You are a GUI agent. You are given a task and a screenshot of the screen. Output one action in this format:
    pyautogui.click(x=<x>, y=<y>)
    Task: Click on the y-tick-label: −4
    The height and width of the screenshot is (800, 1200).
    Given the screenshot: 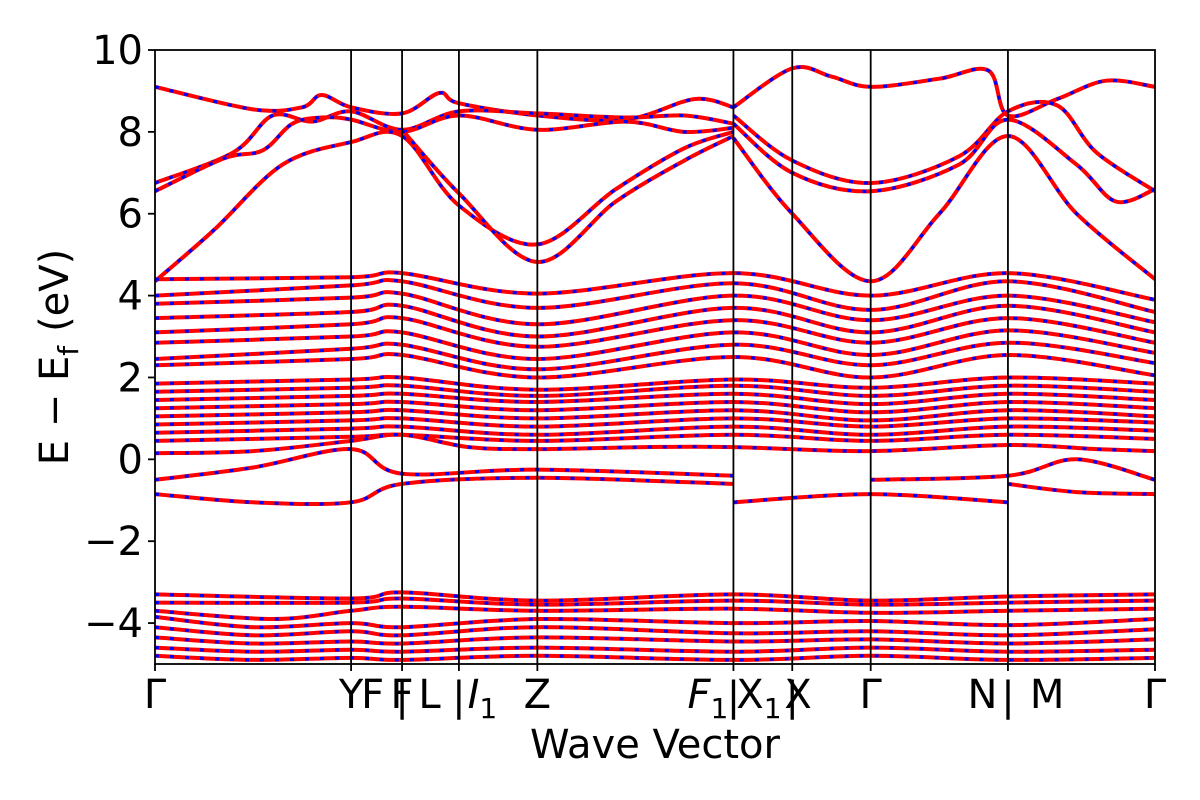 What is the action you would take?
    pyautogui.click(x=113, y=624)
    